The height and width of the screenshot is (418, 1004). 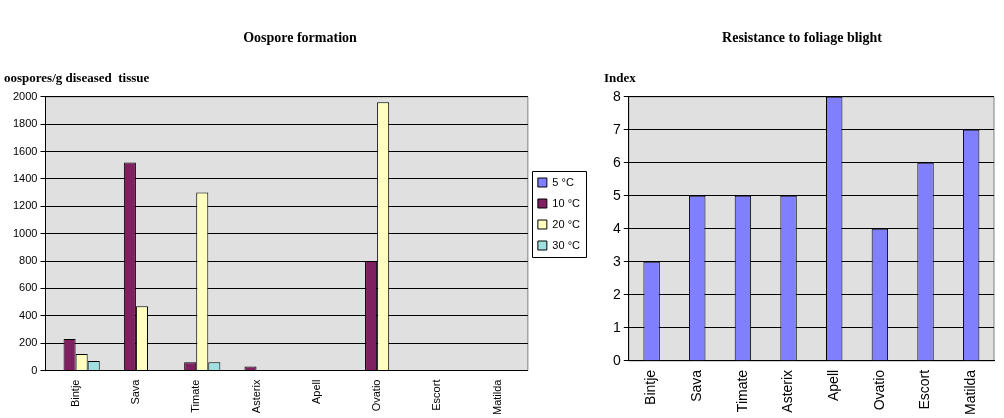 What do you see at coordinates (566, 223) in the screenshot?
I see `legend-label: 20 °C` at bounding box center [566, 223].